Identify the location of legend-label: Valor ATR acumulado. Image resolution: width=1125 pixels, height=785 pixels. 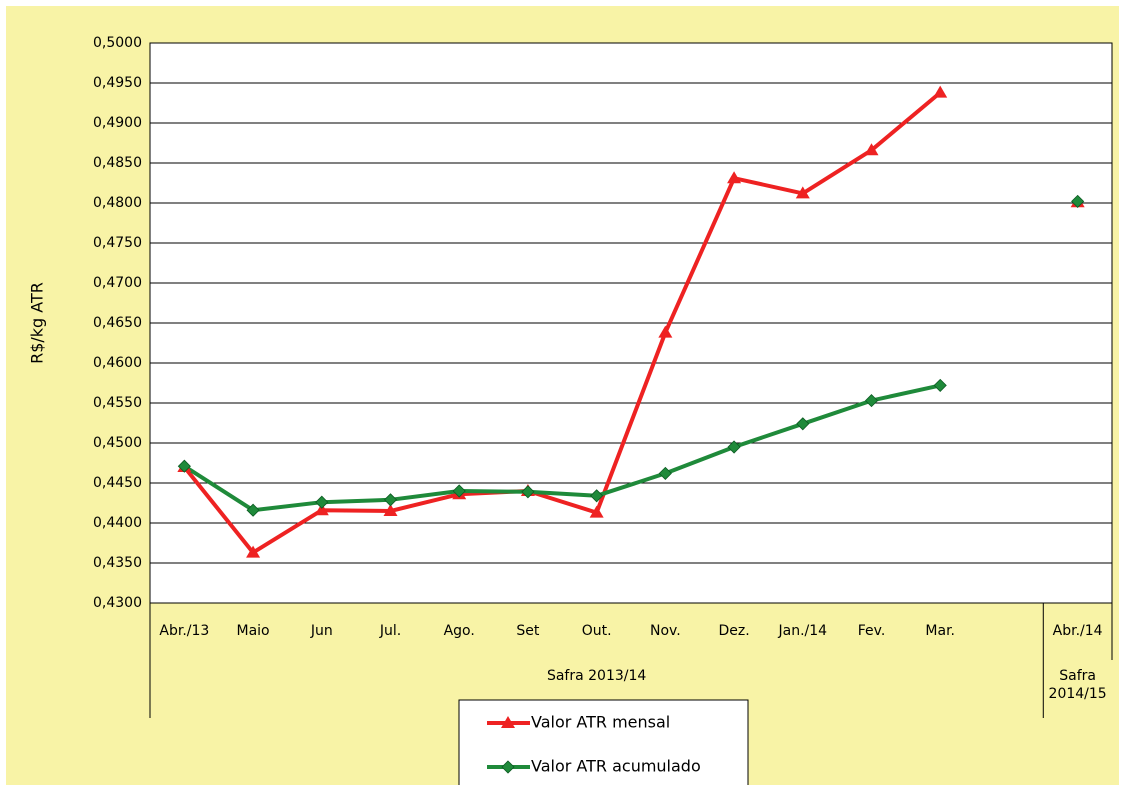
(616, 766).